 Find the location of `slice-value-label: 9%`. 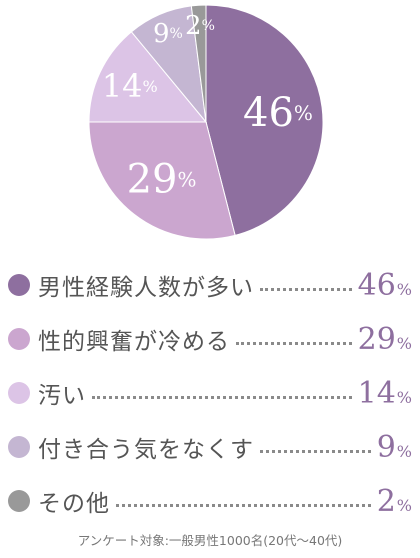

slice-value-label: 9% is located at coordinates (168, 34).